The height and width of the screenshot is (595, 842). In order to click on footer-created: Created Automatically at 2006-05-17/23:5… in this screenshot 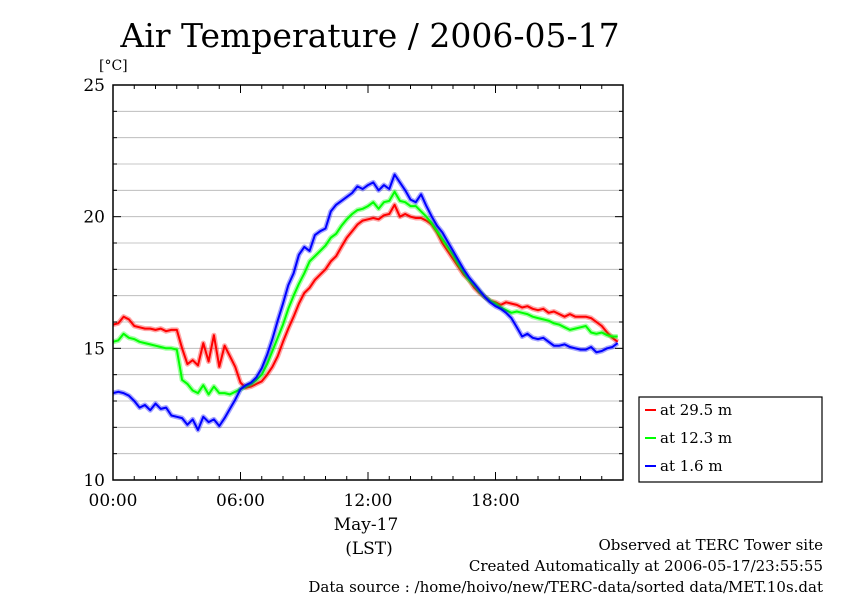, I will do `click(646, 566)`.